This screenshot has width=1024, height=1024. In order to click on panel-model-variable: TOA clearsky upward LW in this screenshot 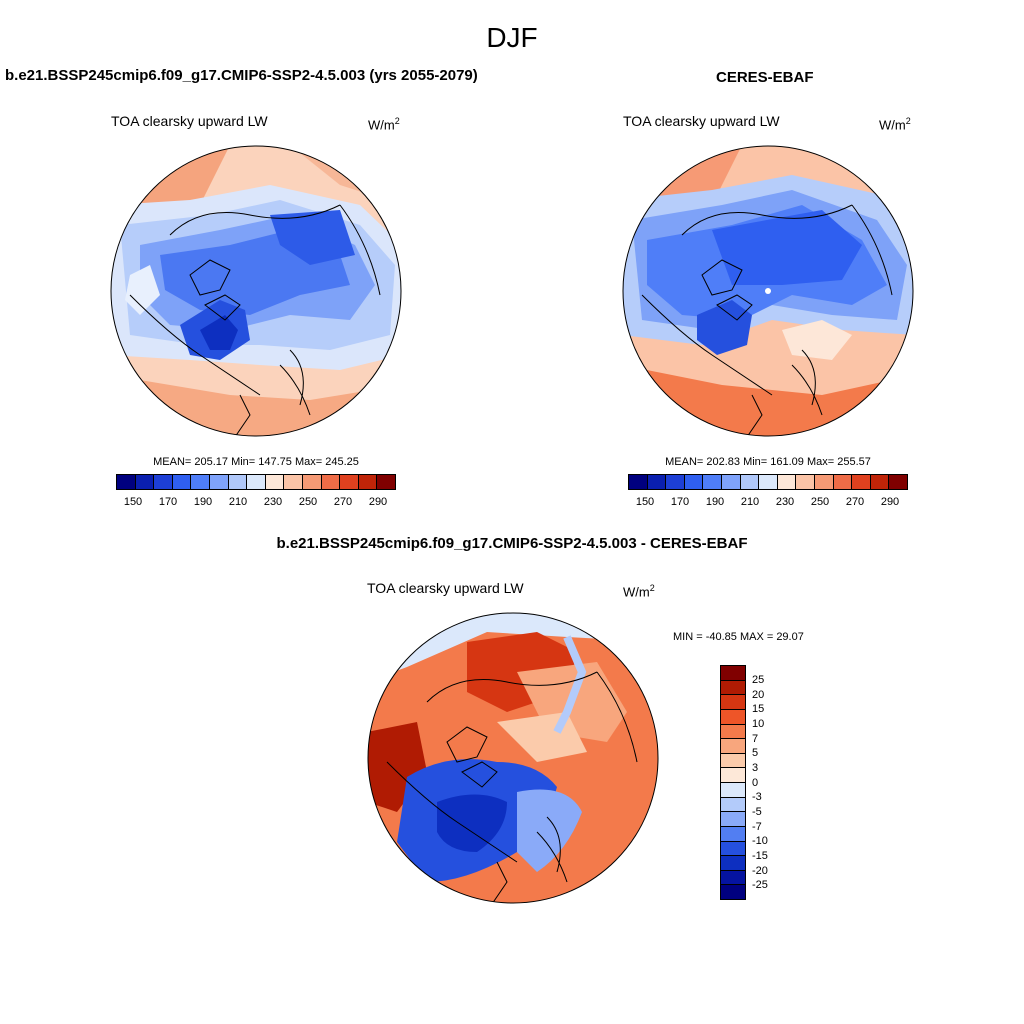, I will do `click(189, 121)`.